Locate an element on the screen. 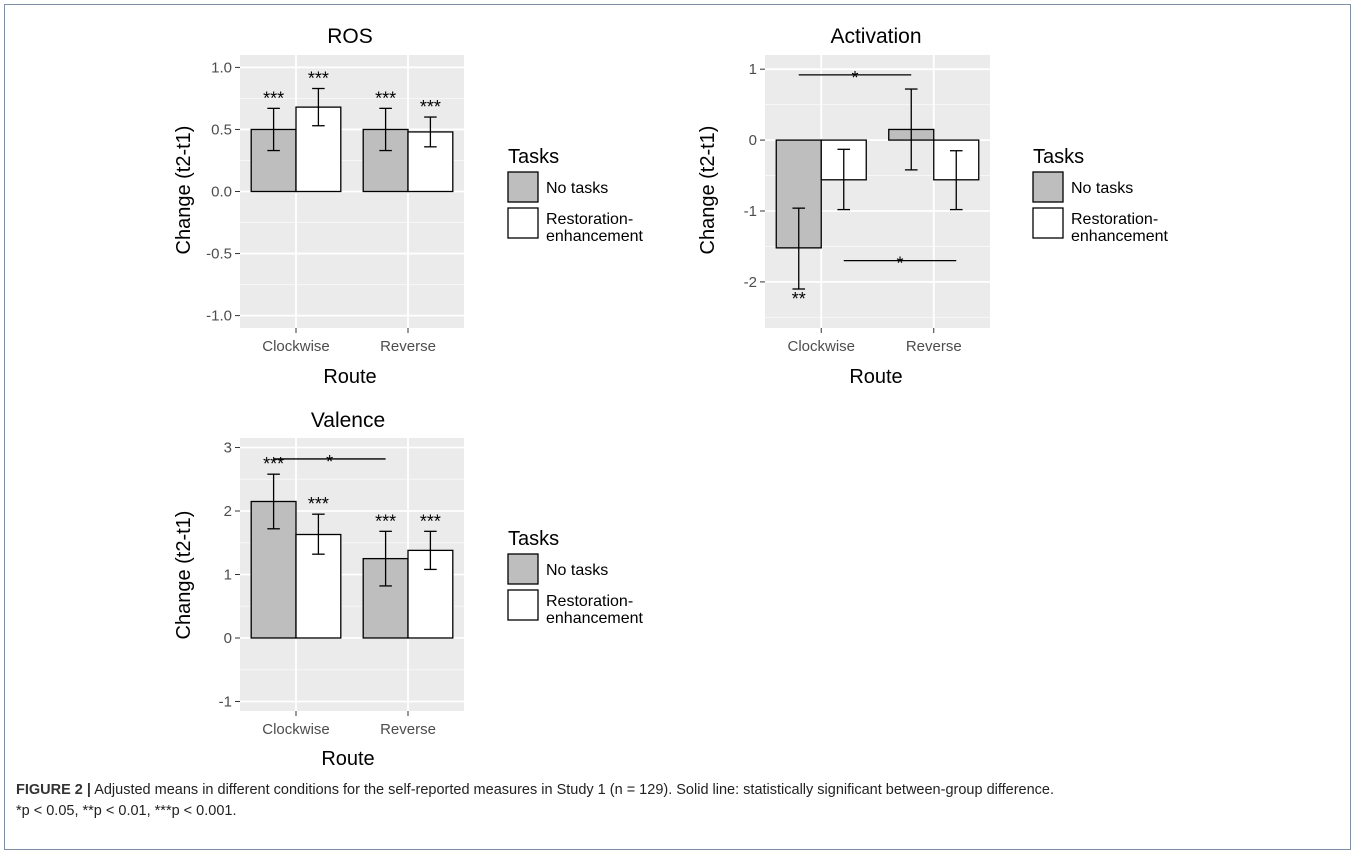 Image resolution: width=1357 pixels, height=856 pixels. y-tick-label: 0.5 is located at coordinates (221, 129).